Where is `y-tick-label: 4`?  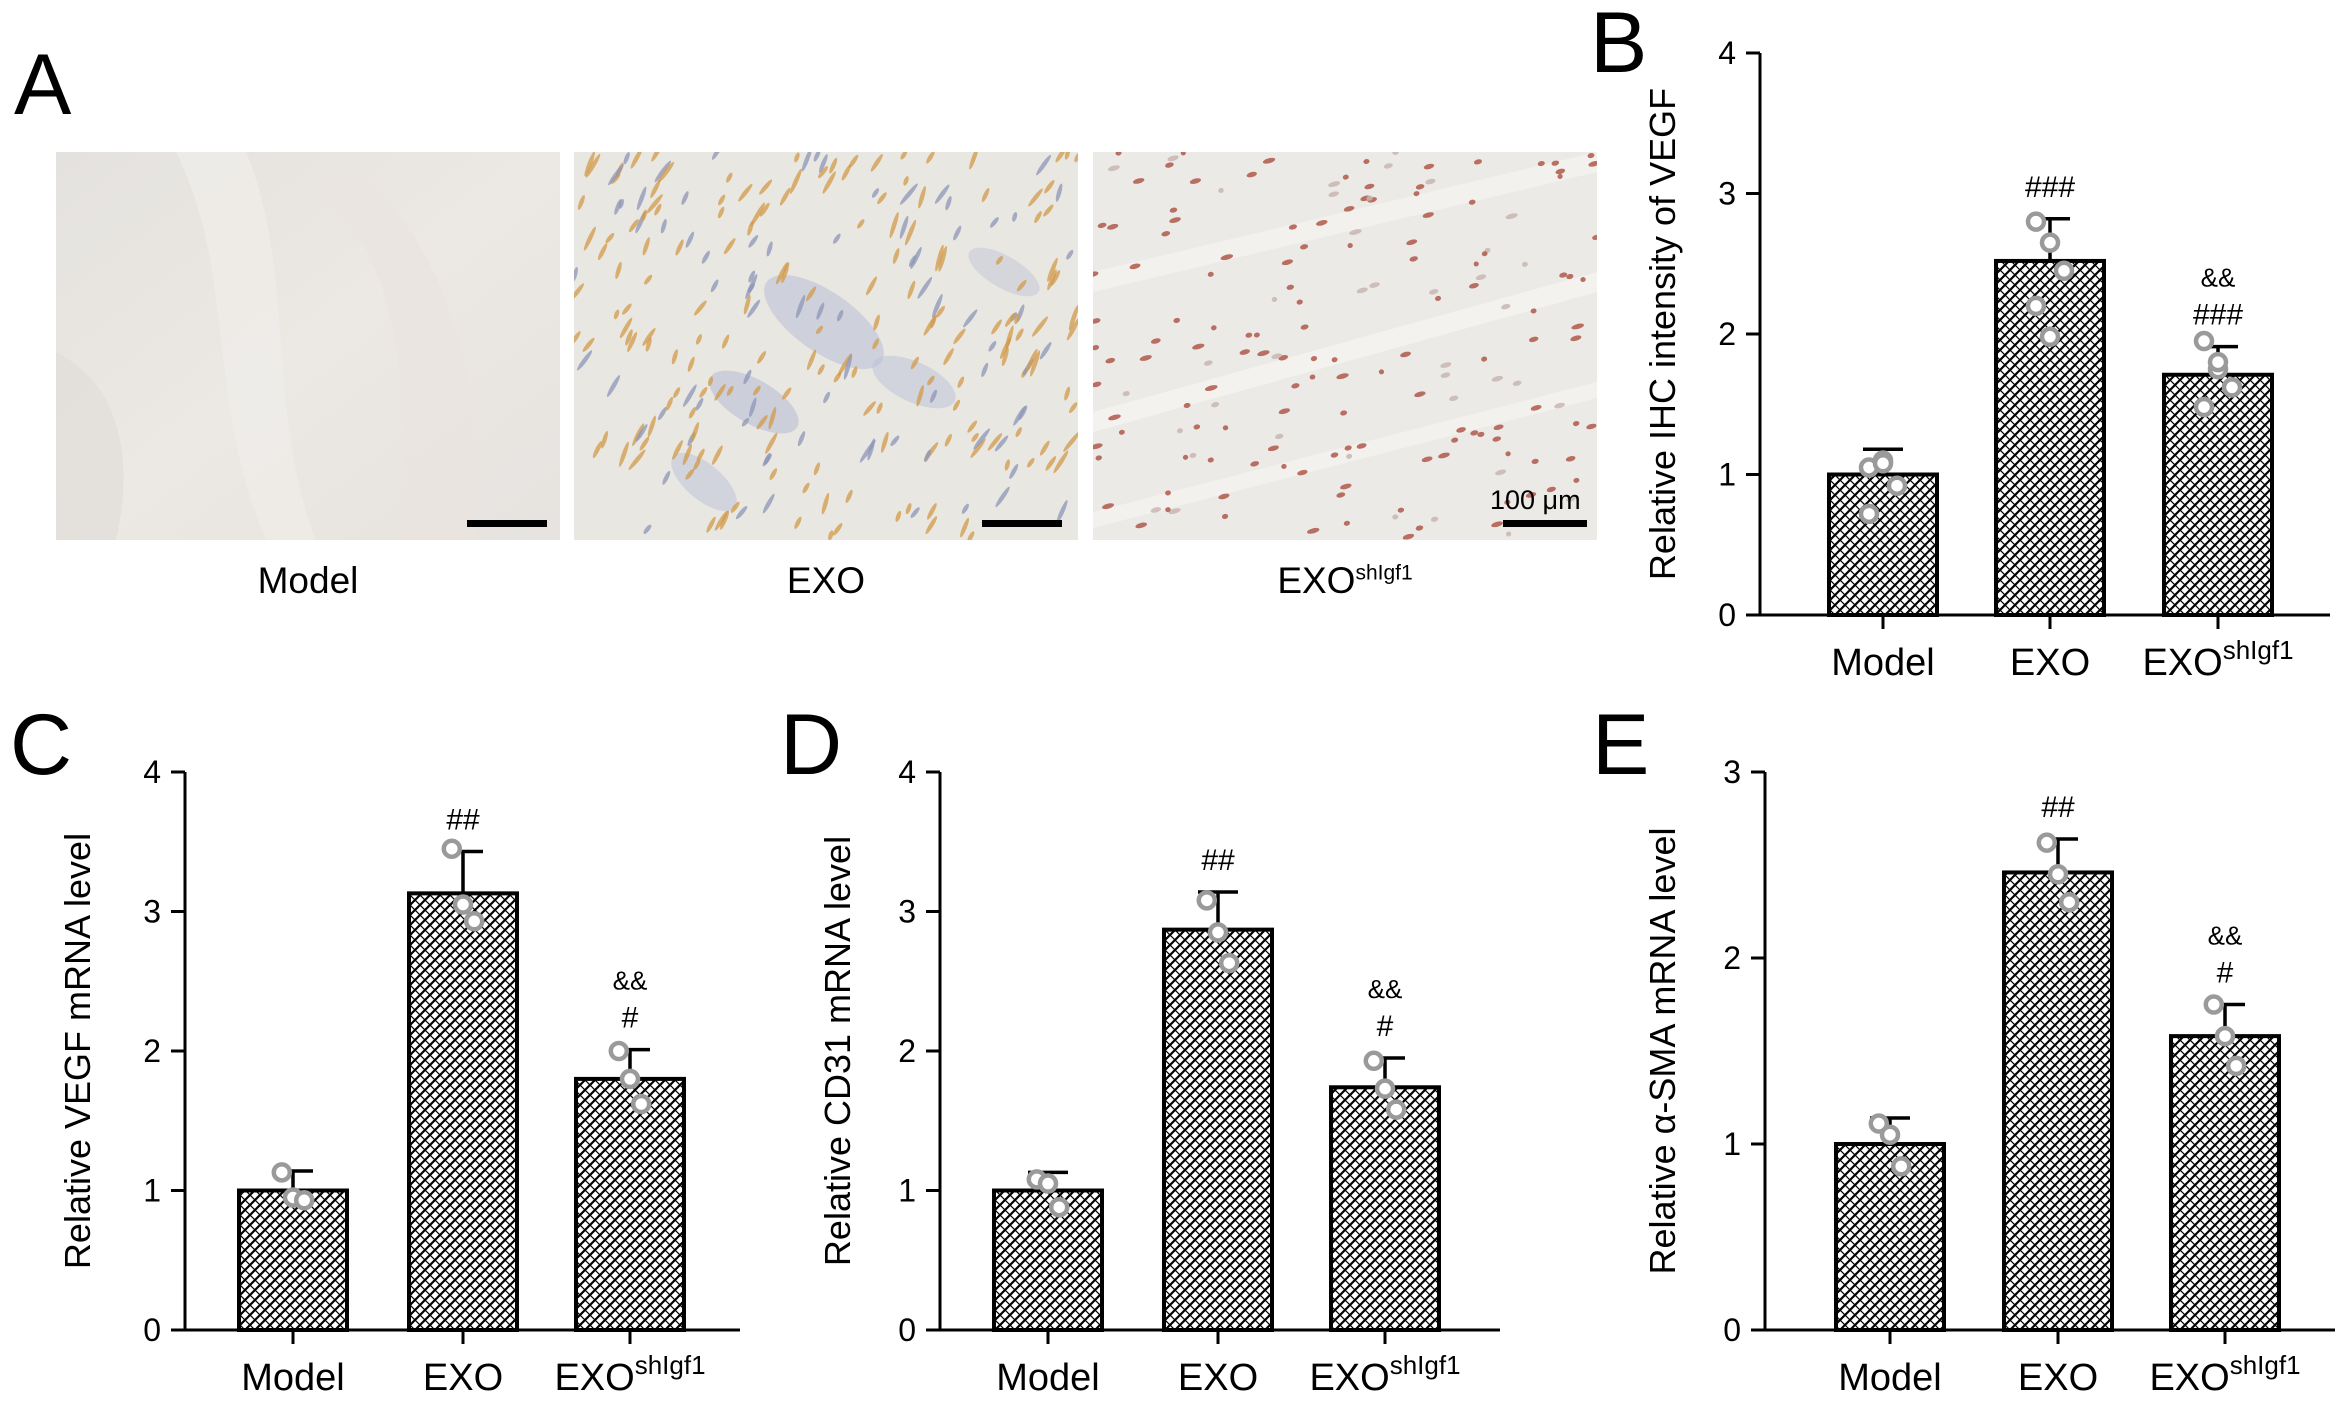
y-tick-label: 4 is located at coordinates (907, 772).